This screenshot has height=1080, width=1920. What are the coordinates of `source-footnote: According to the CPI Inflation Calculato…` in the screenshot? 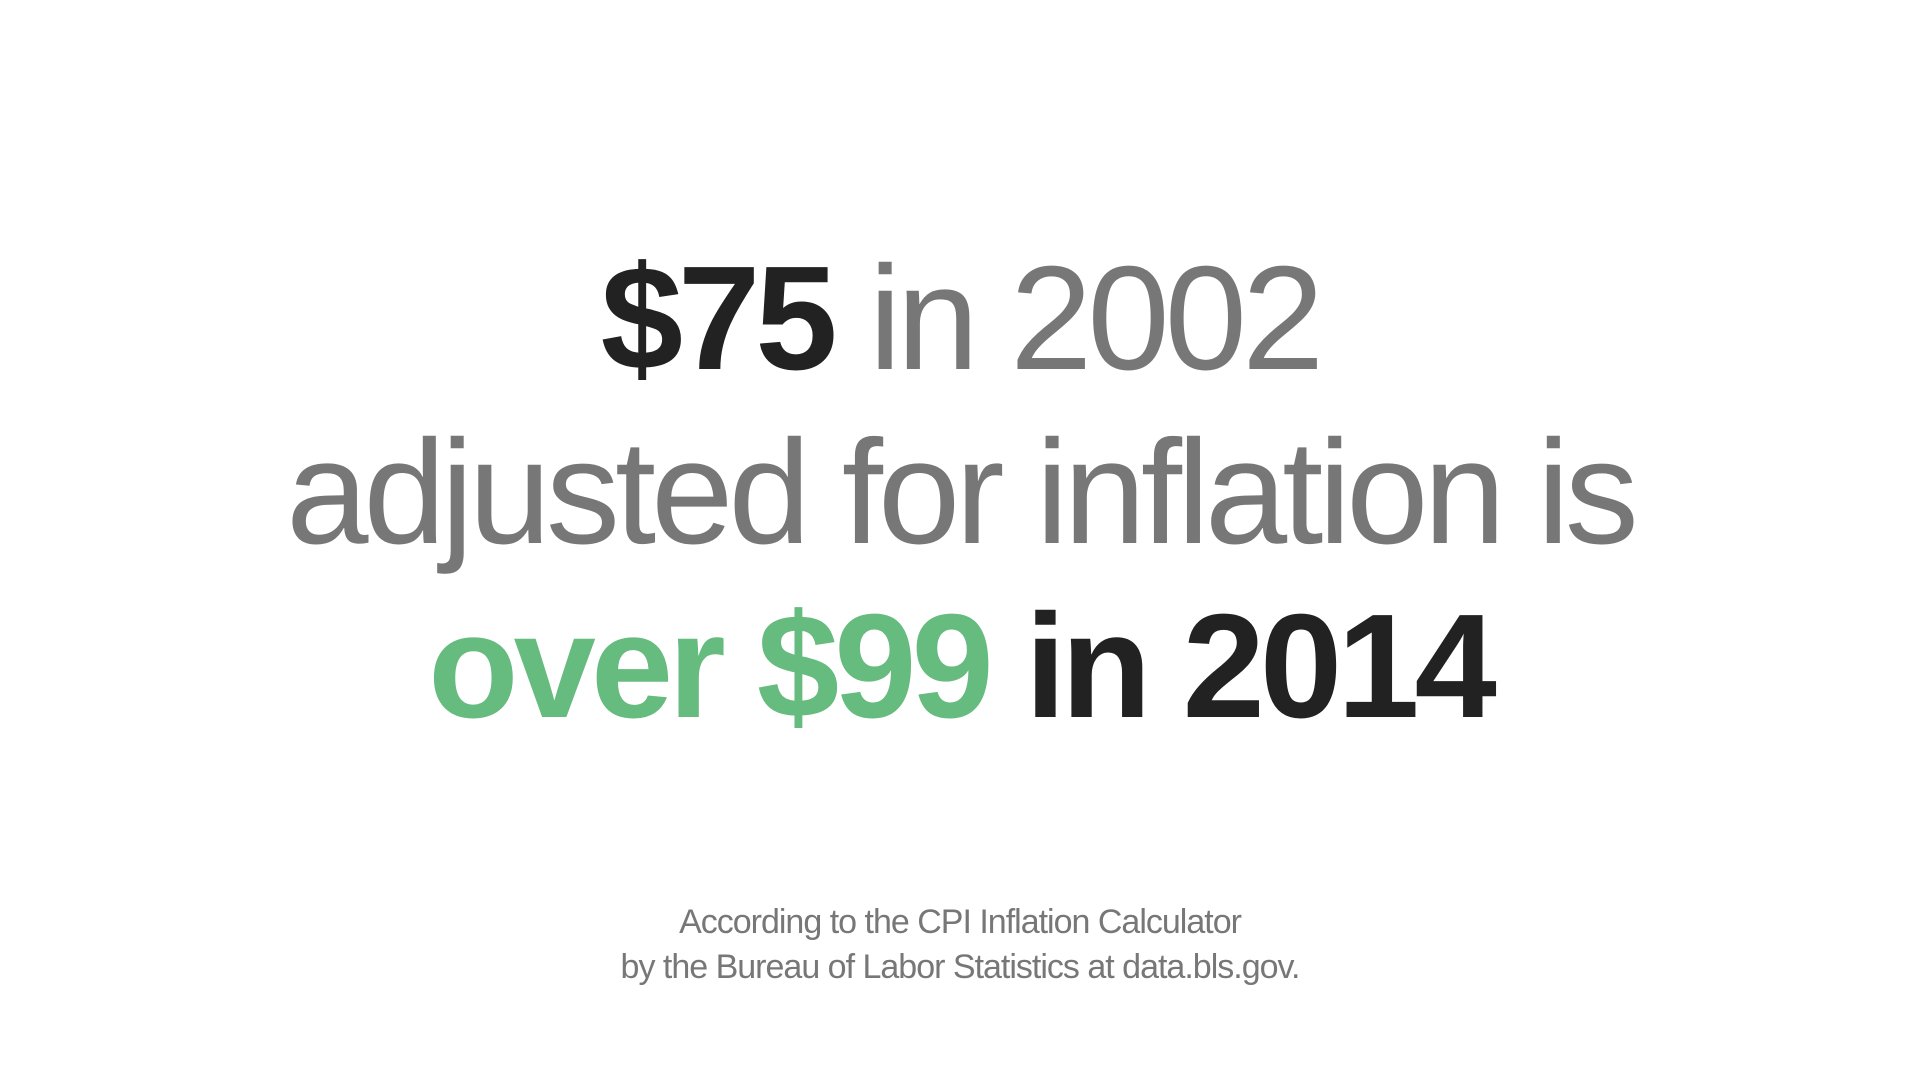 It's located at (960, 945).